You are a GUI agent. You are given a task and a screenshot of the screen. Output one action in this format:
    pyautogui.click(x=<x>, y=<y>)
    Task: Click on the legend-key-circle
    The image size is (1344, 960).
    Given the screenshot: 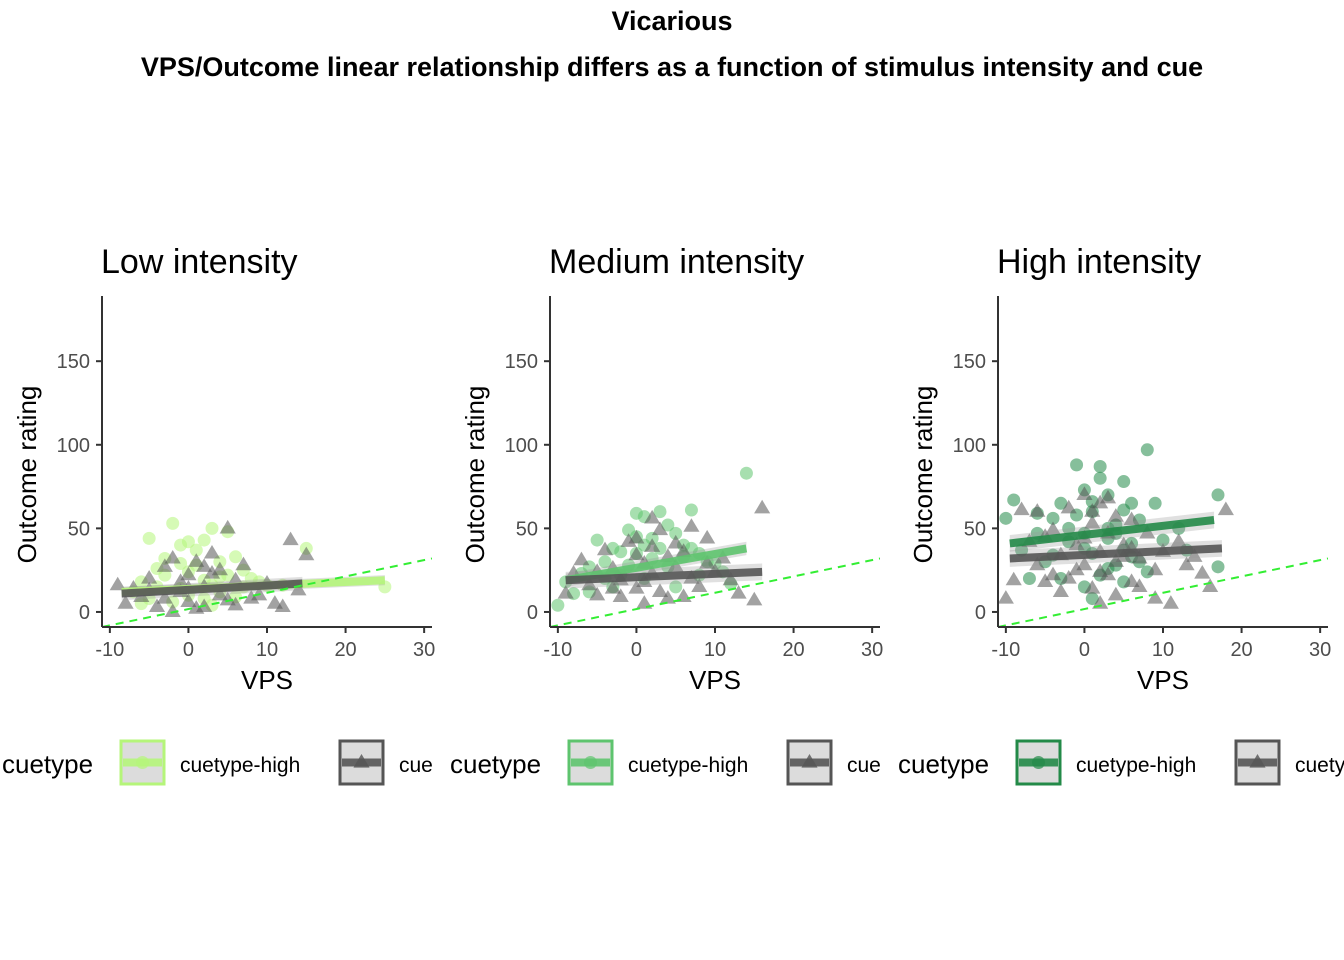 What is the action you would take?
    pyautogui.click(x=1038, y=762)
    